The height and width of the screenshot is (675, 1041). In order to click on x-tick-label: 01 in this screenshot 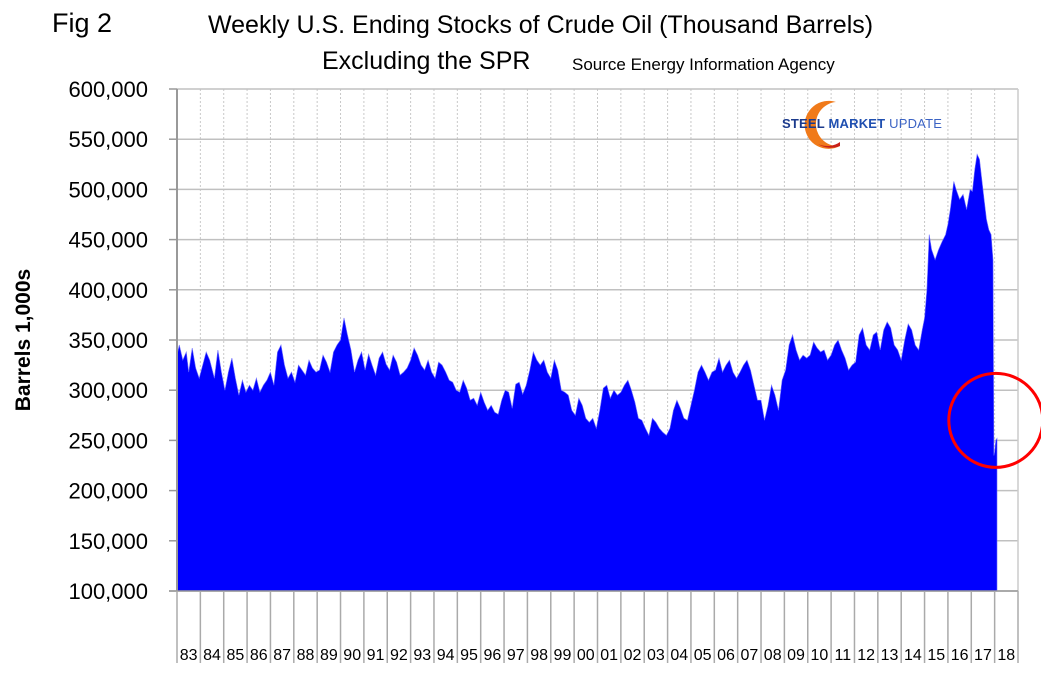, I will do `click(609, 655)`.